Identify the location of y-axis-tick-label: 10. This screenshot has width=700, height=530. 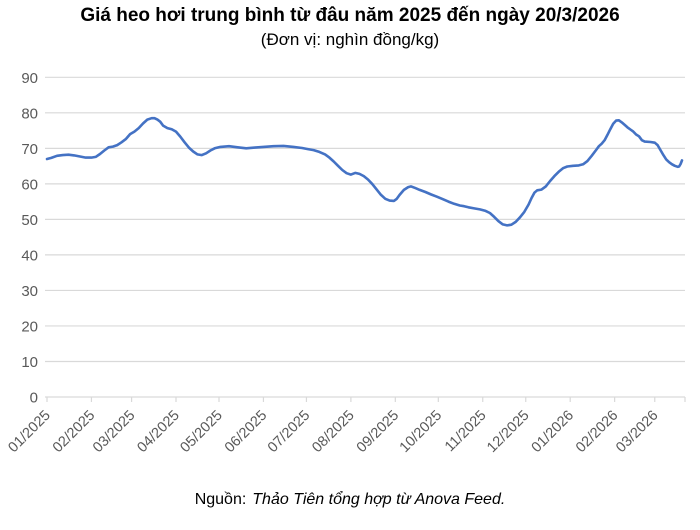
(29, 362).